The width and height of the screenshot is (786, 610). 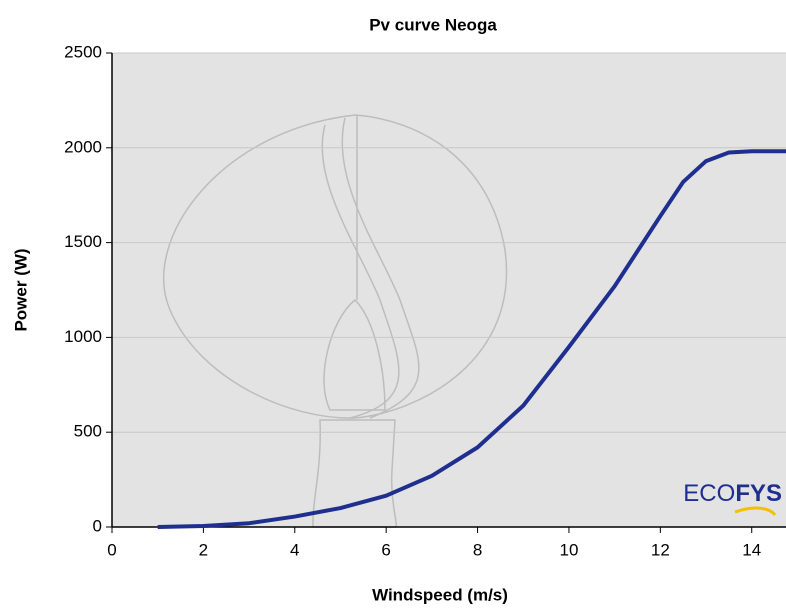 I want to click on logo-swoosh, so click(x=755, y=511).